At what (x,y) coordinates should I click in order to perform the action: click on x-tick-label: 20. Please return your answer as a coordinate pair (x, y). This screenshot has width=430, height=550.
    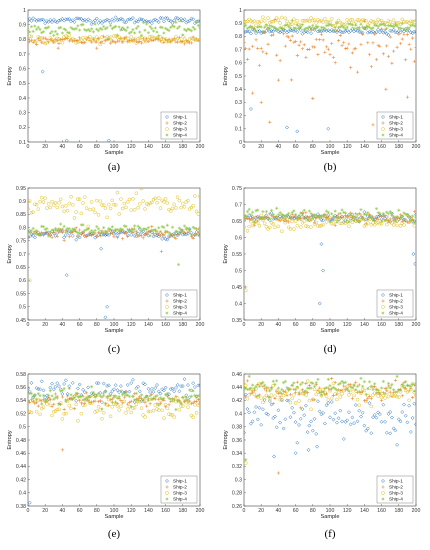
    Looking at the image, I should click on (45, 325).